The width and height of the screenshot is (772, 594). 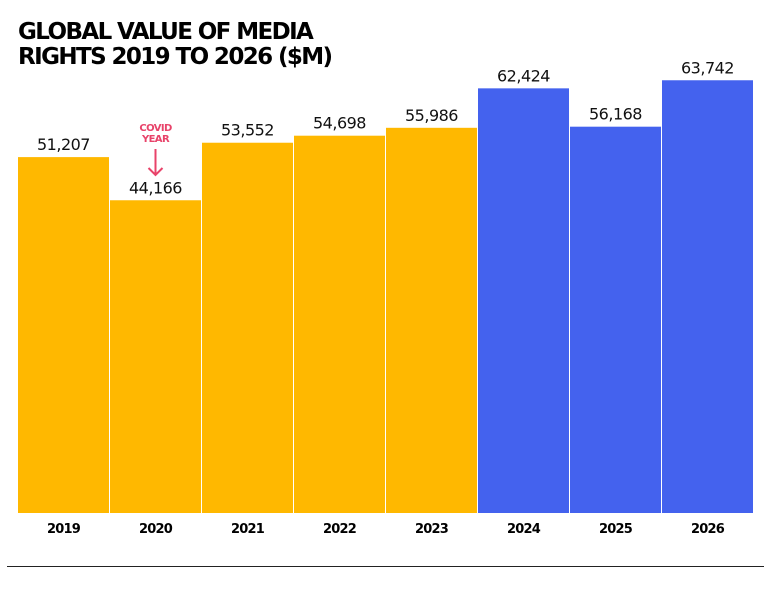 I want to click on data-label: 62,424, so click(x=523, y=75).